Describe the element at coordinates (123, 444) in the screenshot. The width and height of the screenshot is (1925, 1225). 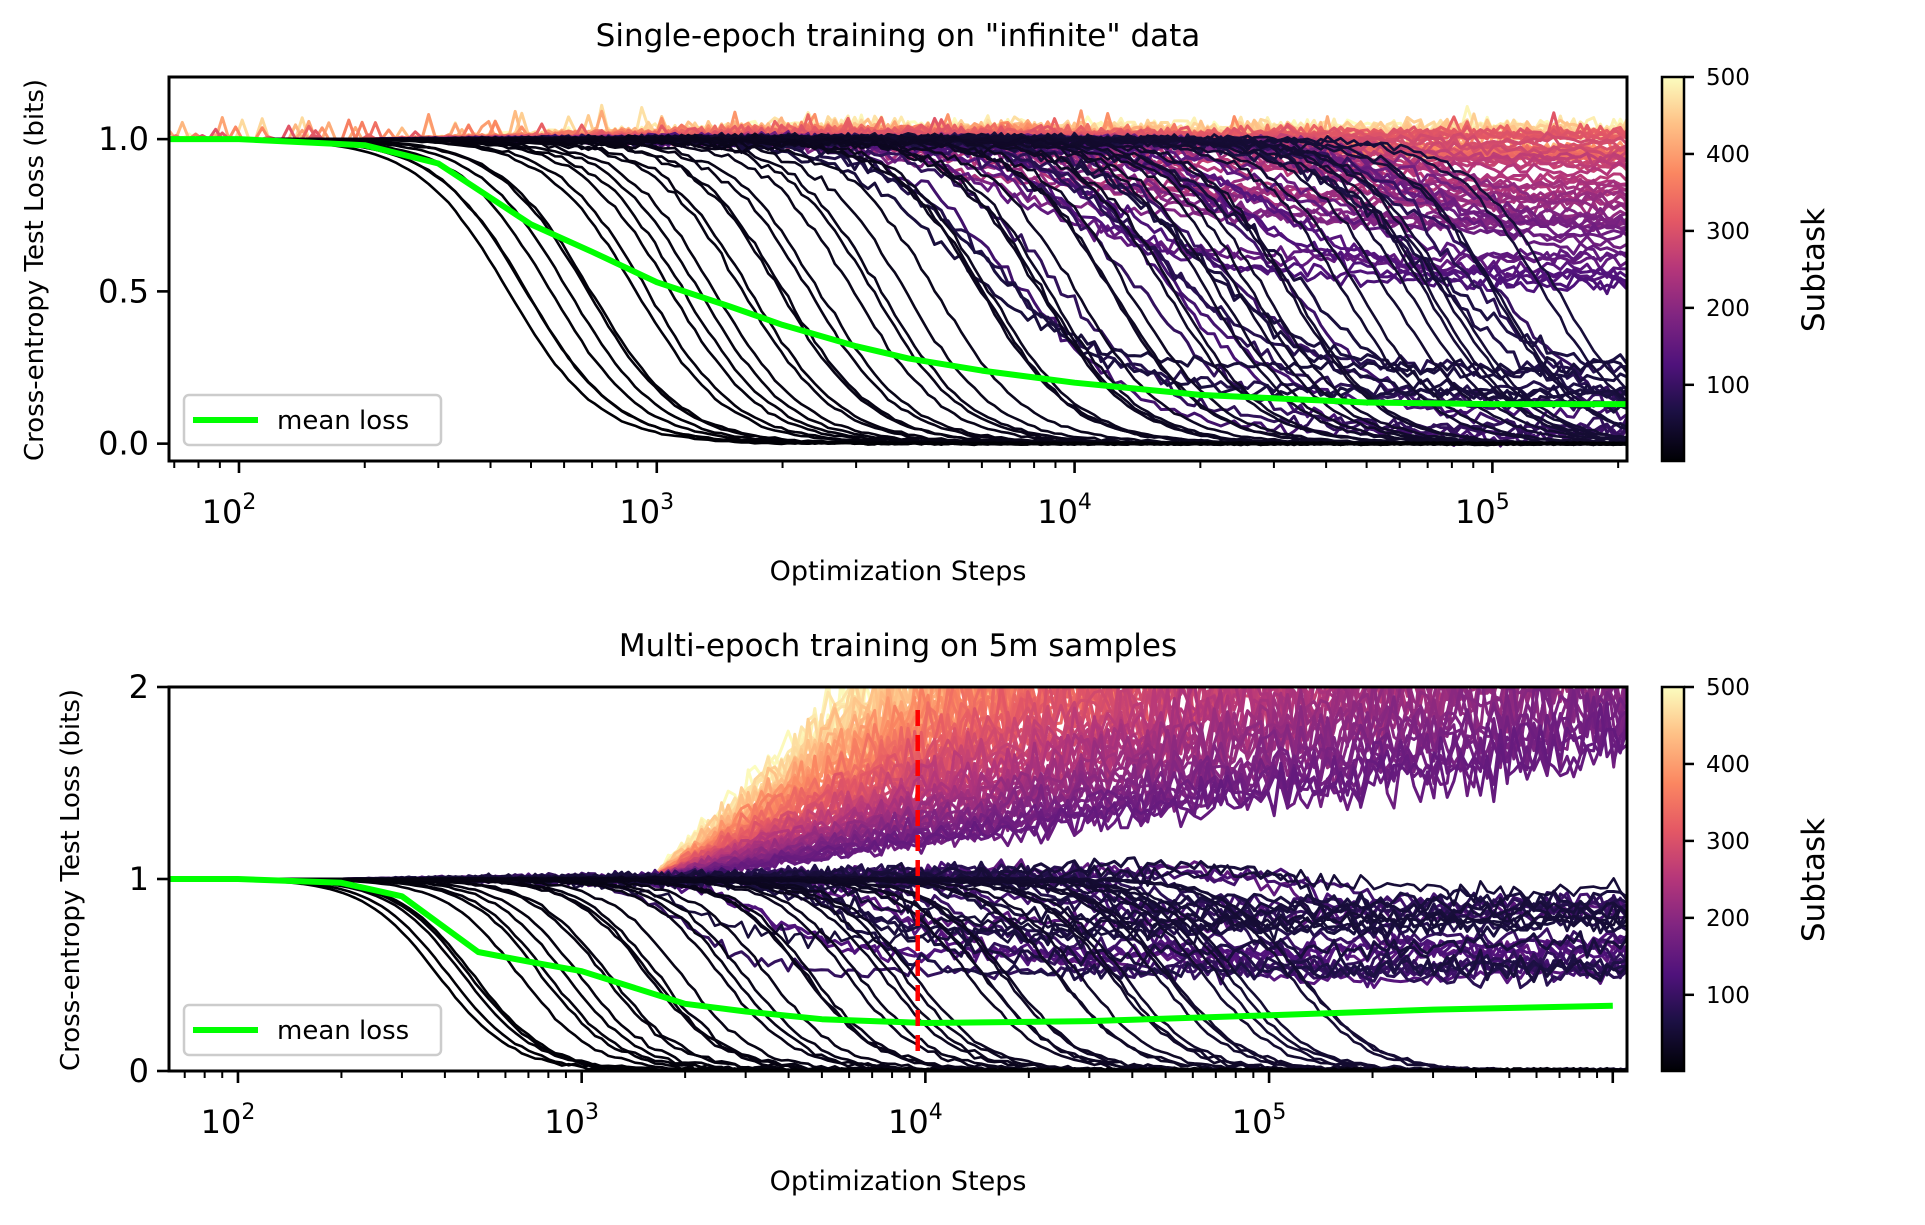
I see `y-tick-label: 0.0` at that location.